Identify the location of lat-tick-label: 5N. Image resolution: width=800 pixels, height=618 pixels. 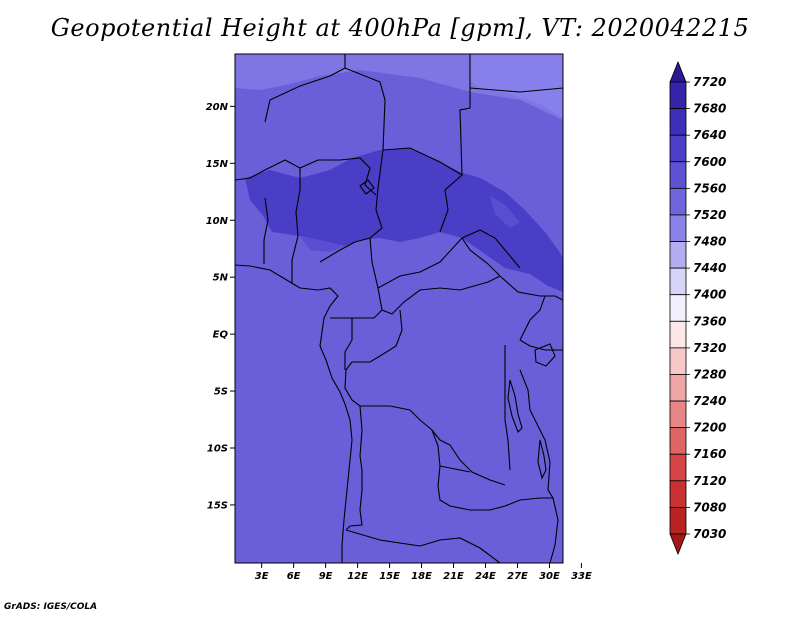
(221, 278).